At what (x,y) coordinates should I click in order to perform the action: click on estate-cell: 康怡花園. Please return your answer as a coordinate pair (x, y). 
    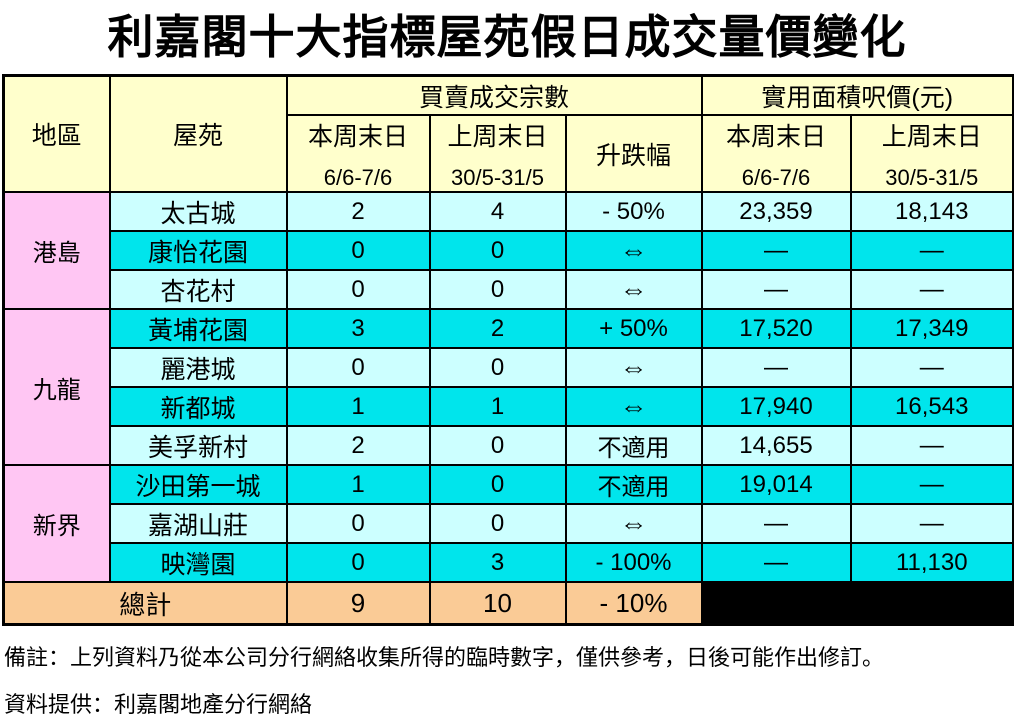
    Looking at the image, I should click on (198, 251).